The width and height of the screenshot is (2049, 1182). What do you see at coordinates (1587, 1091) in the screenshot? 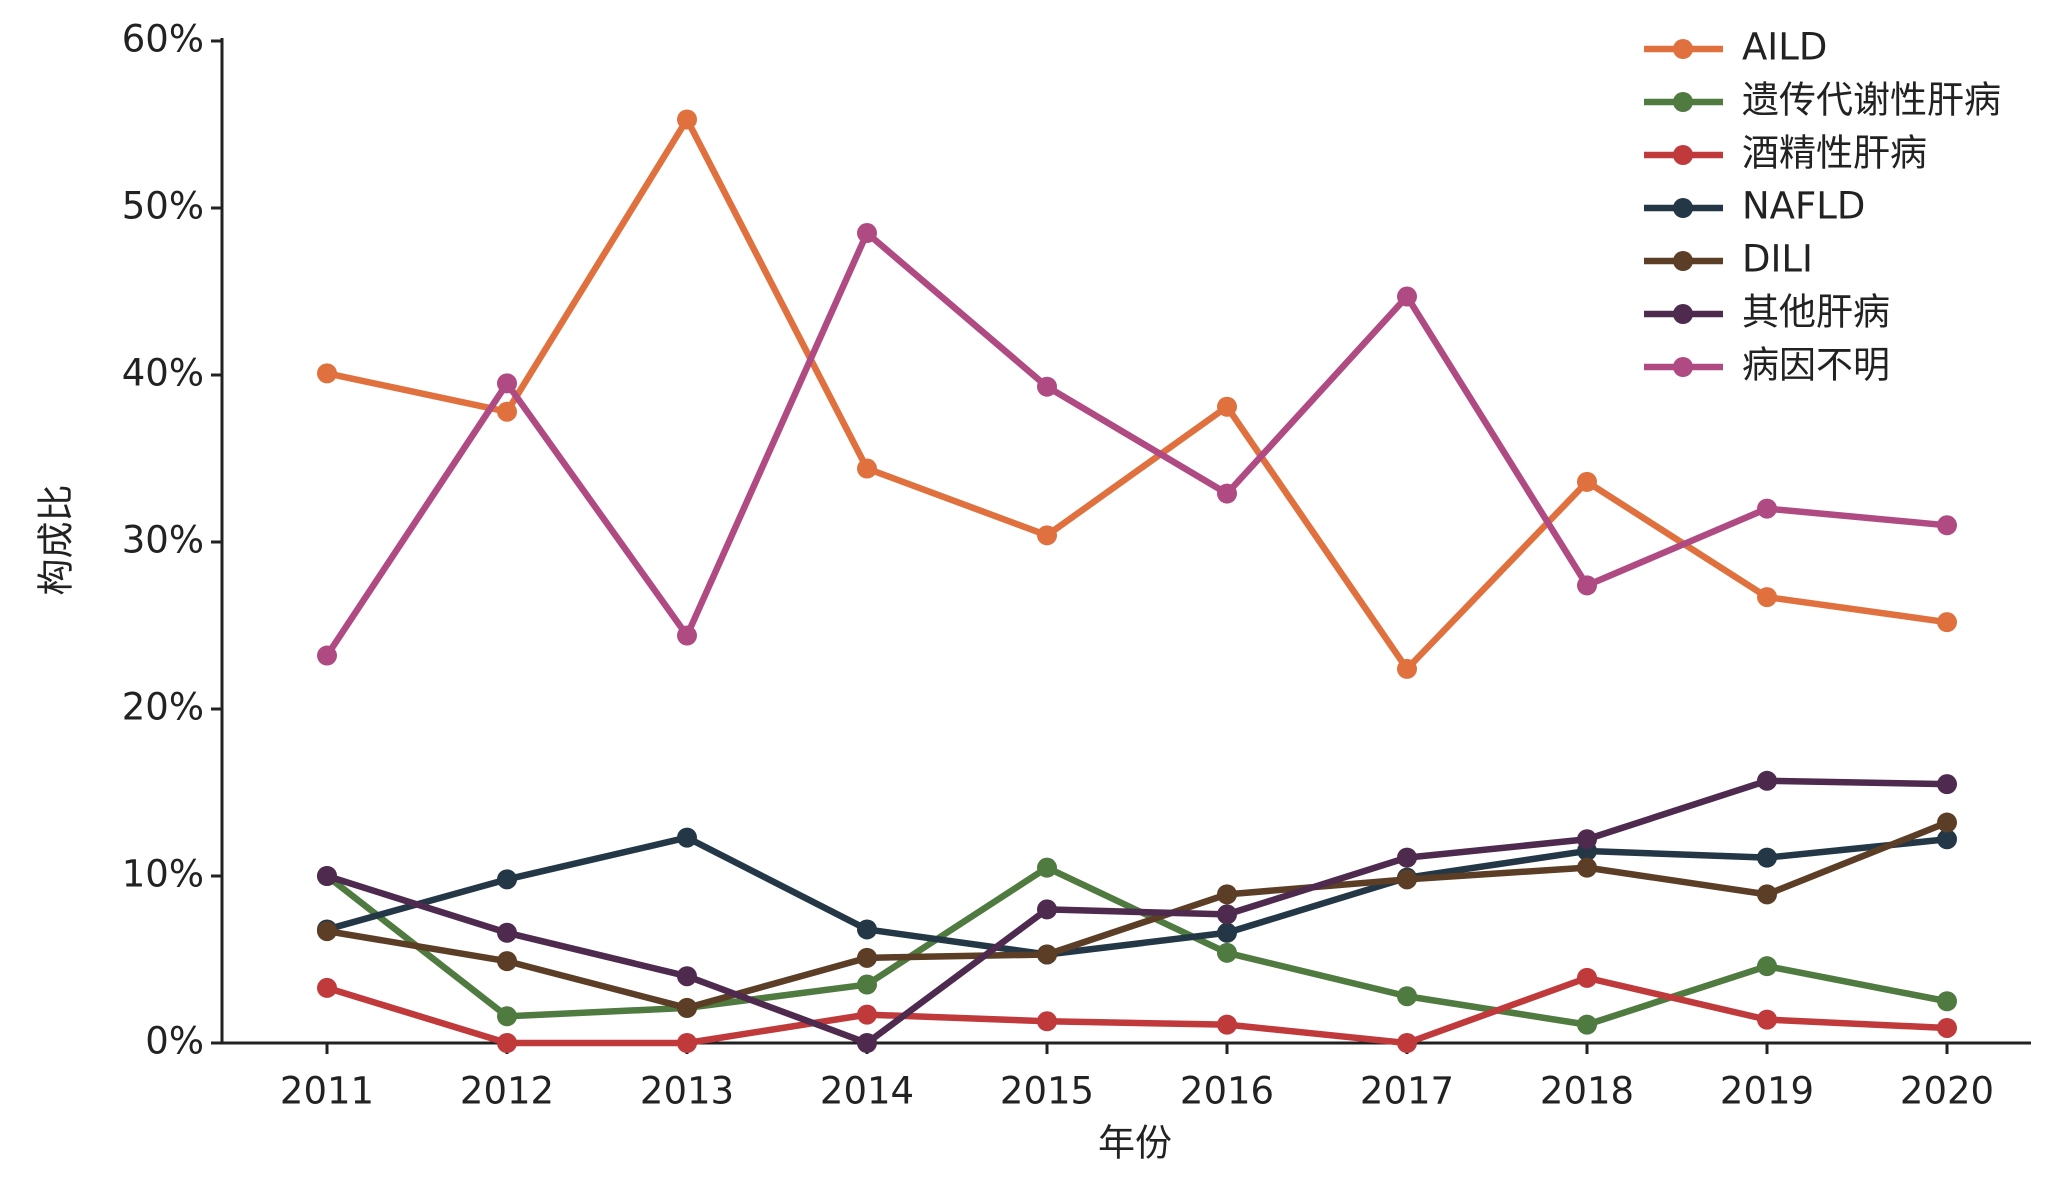
I see `x-tick-label: 2018` at bounding box center [1587, 1091].